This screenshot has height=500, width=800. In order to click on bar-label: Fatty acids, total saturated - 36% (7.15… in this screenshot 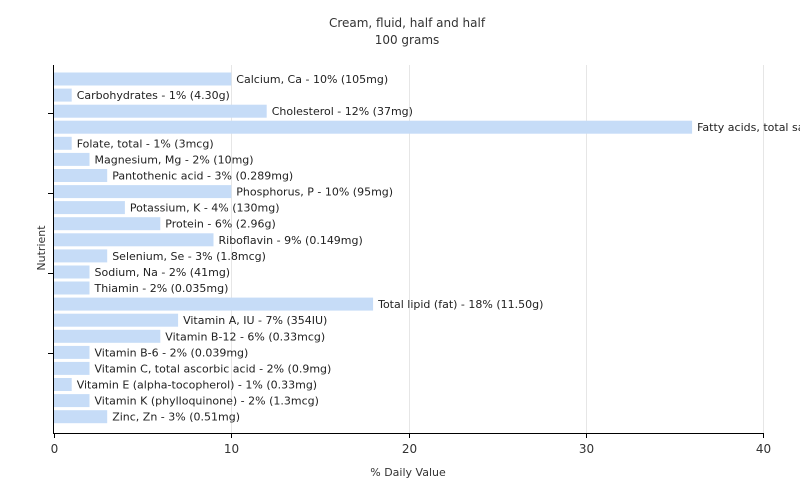, I will do `click(748, 127)`.